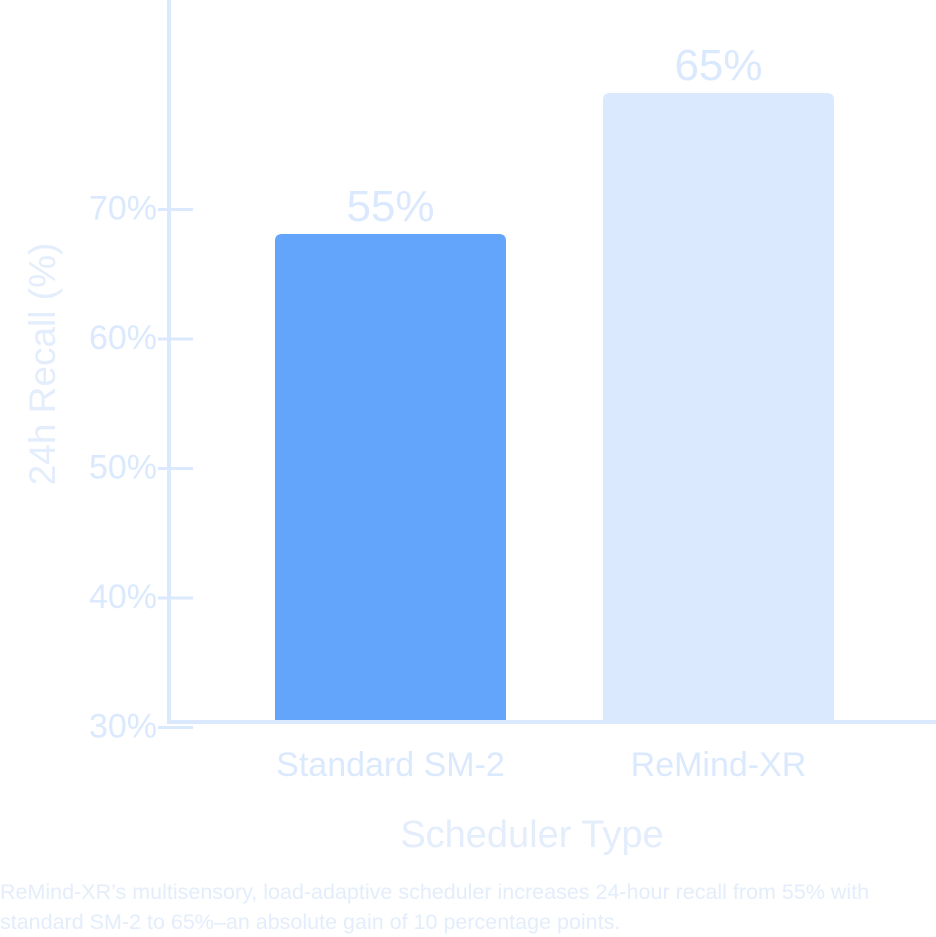 This screenshot has width=936, height=937. I want to click on bar-value-label: 65%, so click(718, 65).